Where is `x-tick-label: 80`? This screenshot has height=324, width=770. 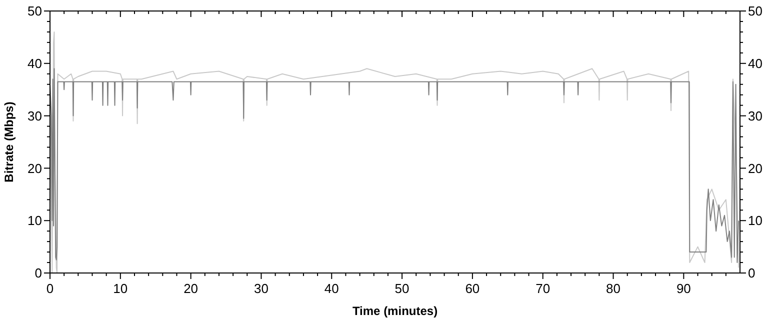
x-tick-label: 80 is located at coordinates (613, 288).